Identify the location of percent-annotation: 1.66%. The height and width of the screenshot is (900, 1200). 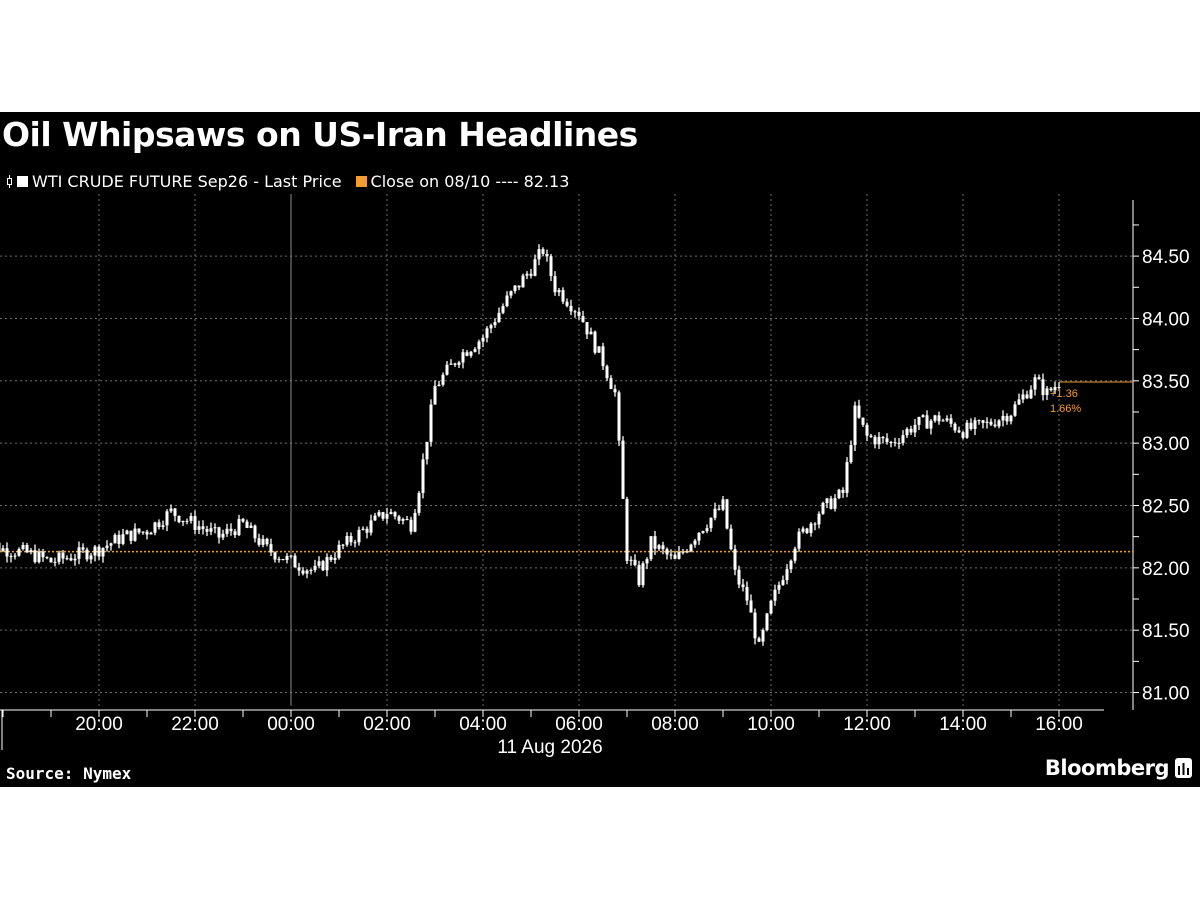
(1065, 409).